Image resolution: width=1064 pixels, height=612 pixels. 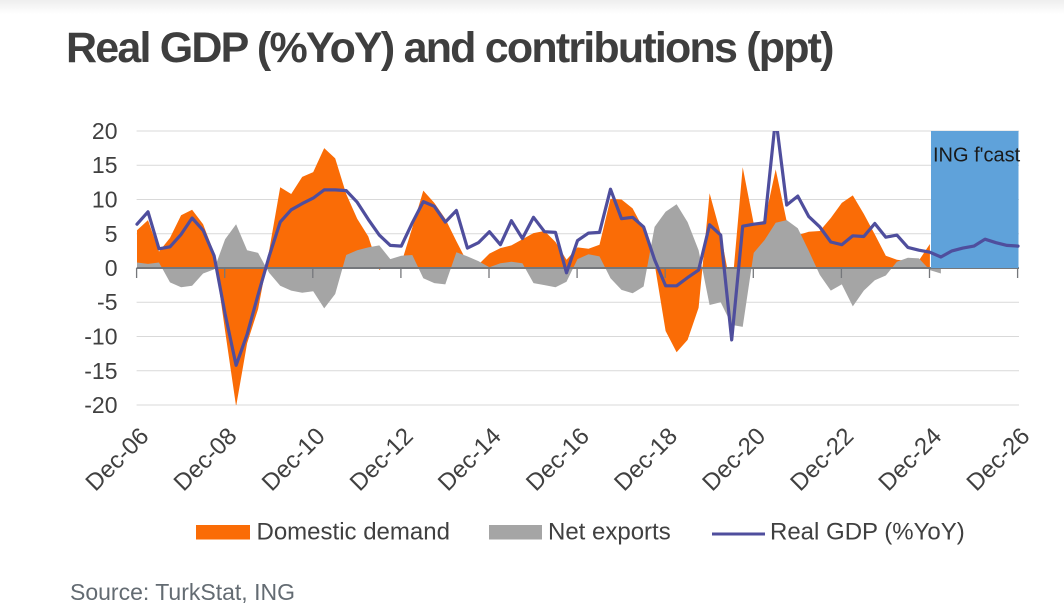 I want to click on svg-text: 15, so click(x=105, y=165).